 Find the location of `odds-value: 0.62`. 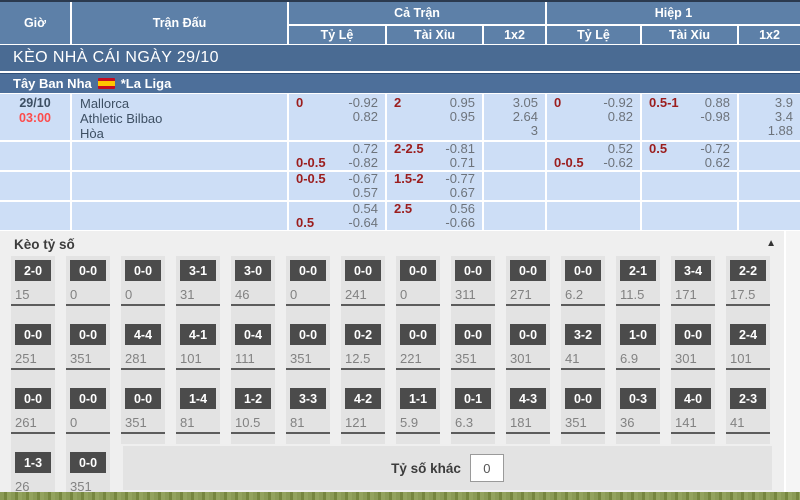

odds-value: 0.62 is located at coordinates (717, 162).